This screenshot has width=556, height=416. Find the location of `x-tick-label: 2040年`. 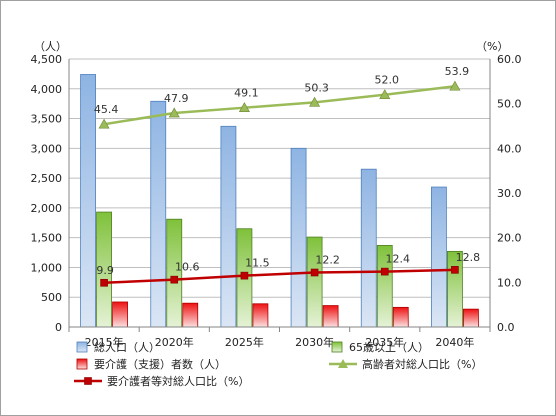

x-tick-label: 2040年 is located at coordinates (454, 342).